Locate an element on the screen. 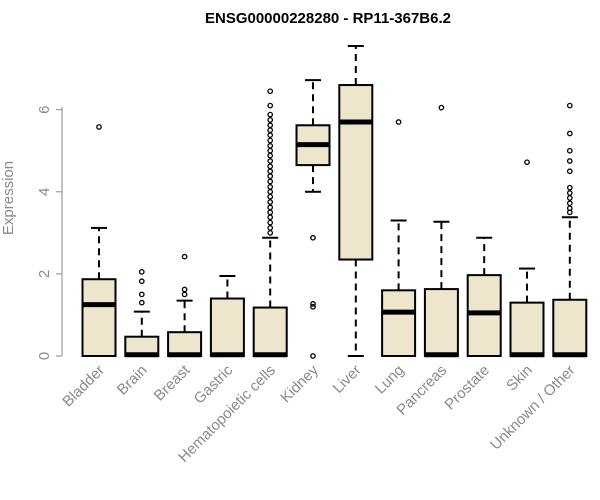 The image size is (600, 500). y-tick-label: 6 is located at coordinates (44, 110).